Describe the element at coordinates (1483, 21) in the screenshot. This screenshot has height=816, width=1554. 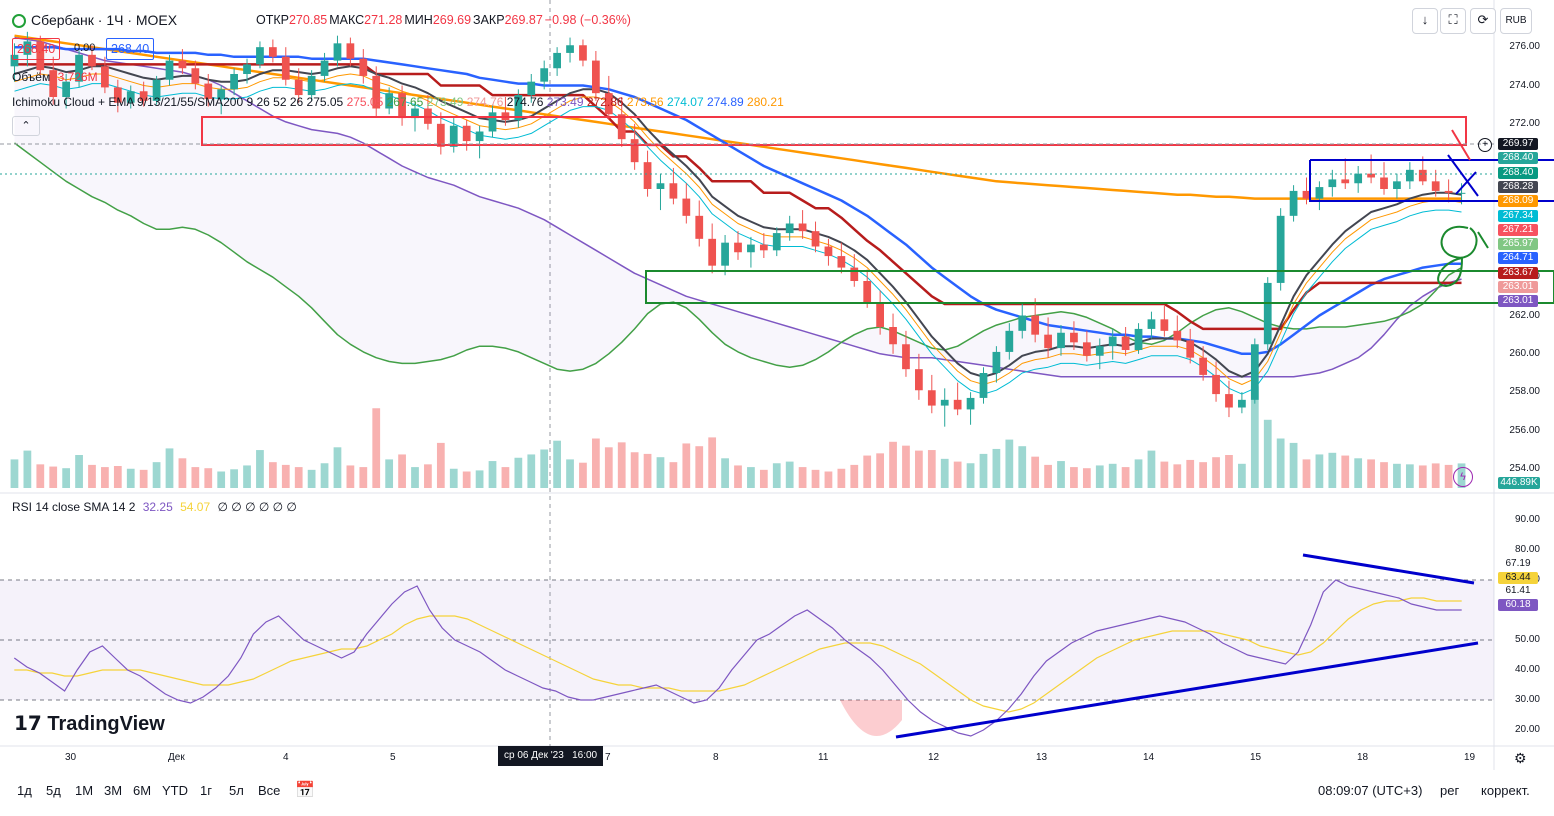
I see `refresh-icon: ⟳` at that location.